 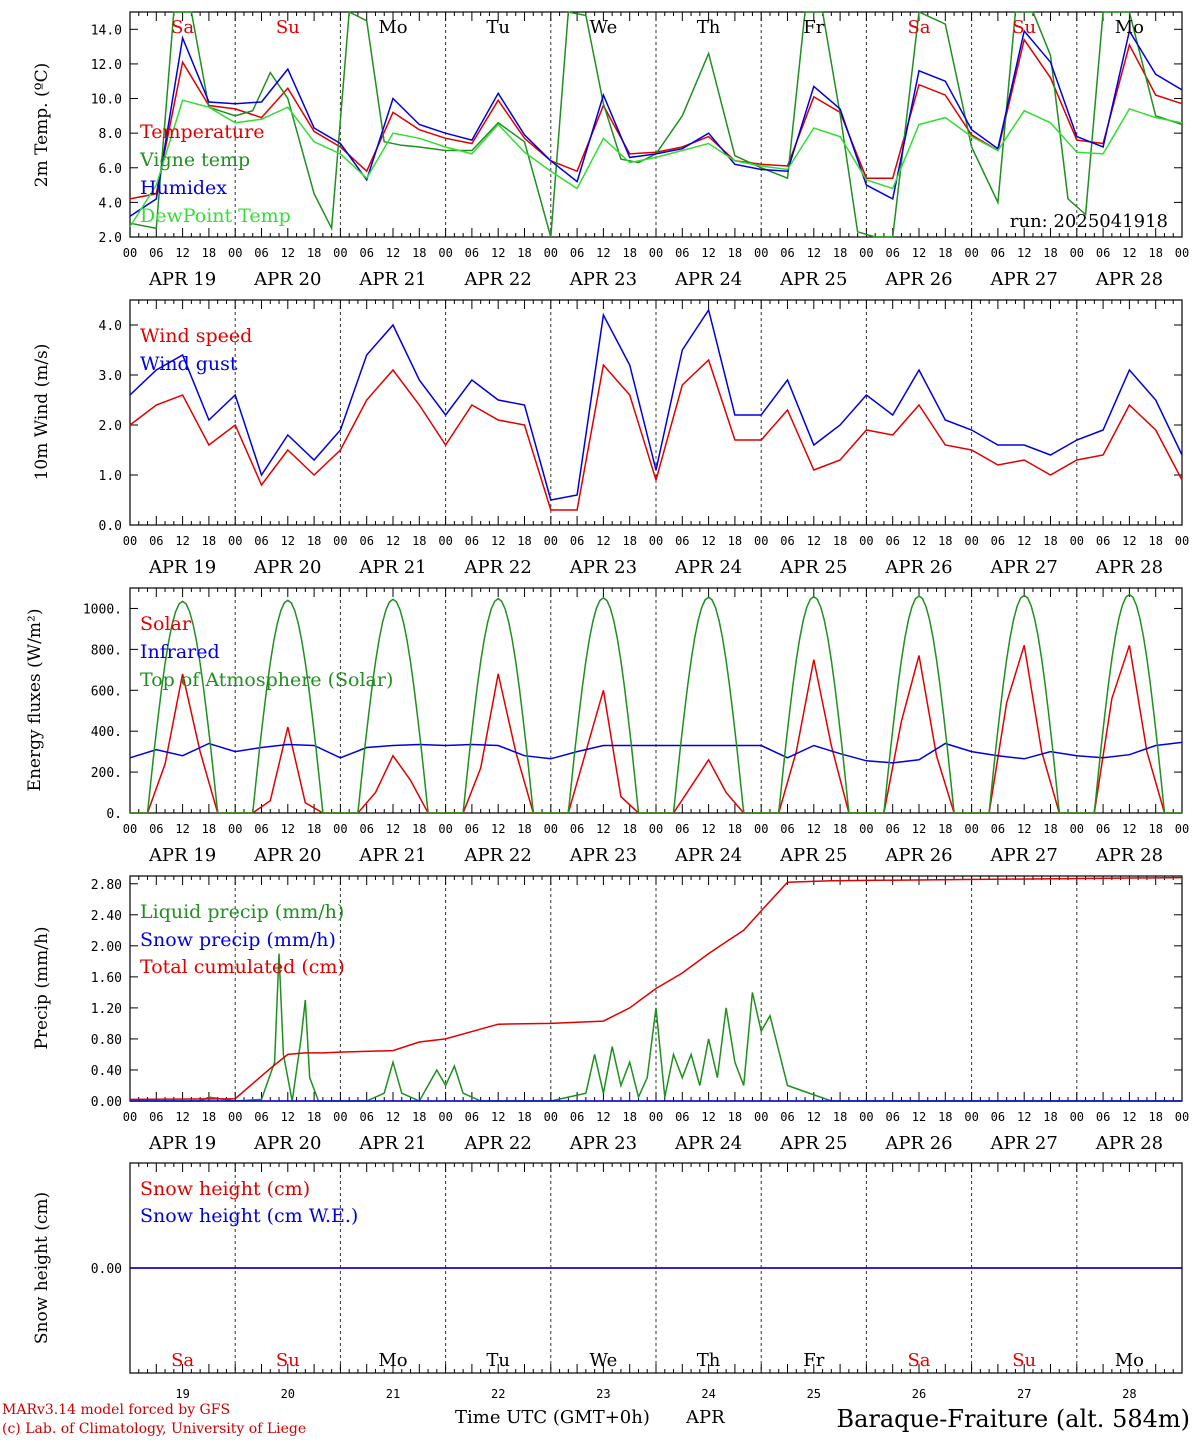 I want to click on day-of-week-label: Tu, so click(x=498, y=27).